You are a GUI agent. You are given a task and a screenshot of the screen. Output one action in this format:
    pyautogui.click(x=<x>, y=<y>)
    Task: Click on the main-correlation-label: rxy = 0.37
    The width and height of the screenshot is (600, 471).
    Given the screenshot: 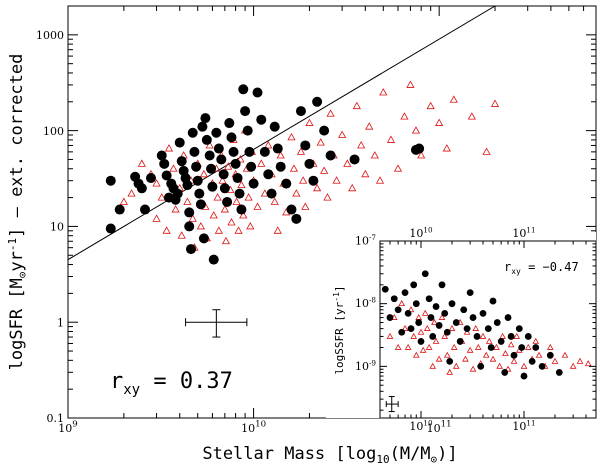 What is the action you would take?
    pyautogui.click(x=171, y=383)
    